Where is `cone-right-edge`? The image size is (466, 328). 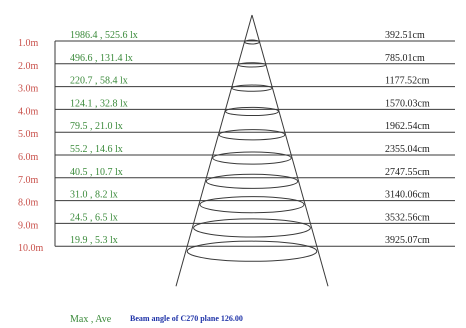 cone-right-edge is located at coordinates (290, 150).